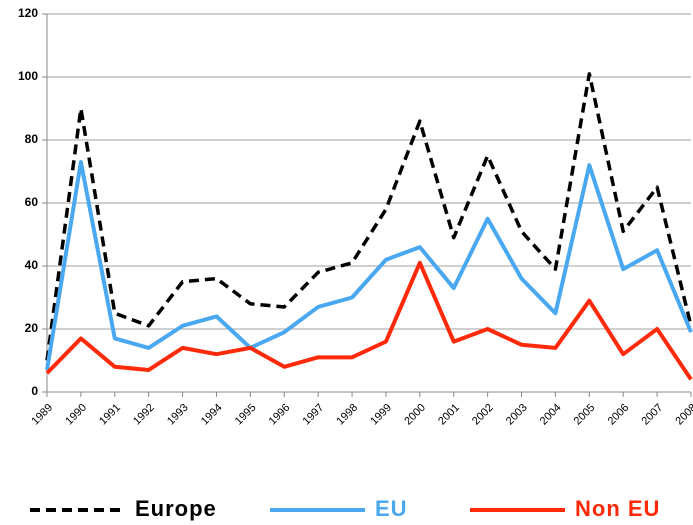  Describe the element at coordinates (76, 415) in the screenshot. I see `x-tick-label: 1990` at that location.